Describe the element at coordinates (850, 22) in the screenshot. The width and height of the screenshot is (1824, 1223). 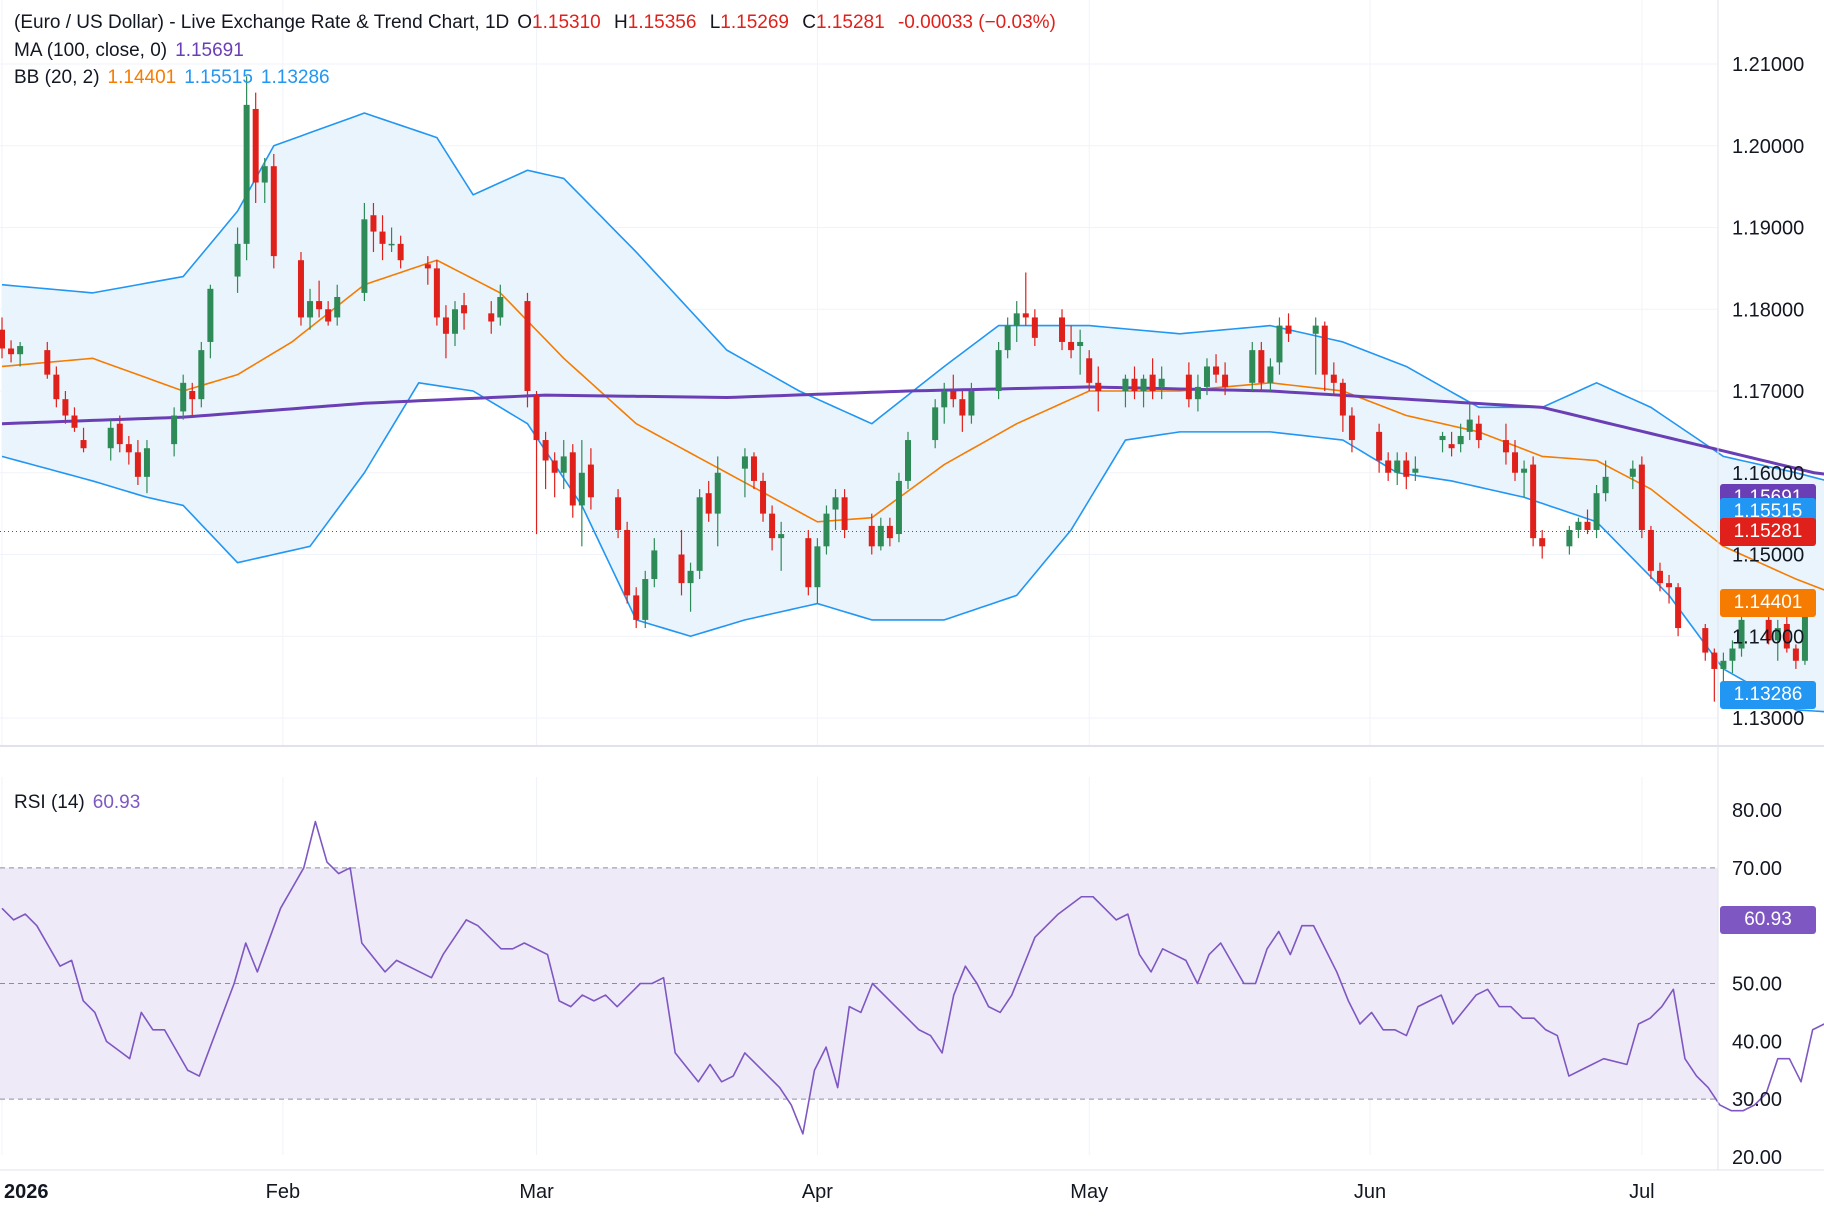
I see `close-value: 1.15281` at that location.